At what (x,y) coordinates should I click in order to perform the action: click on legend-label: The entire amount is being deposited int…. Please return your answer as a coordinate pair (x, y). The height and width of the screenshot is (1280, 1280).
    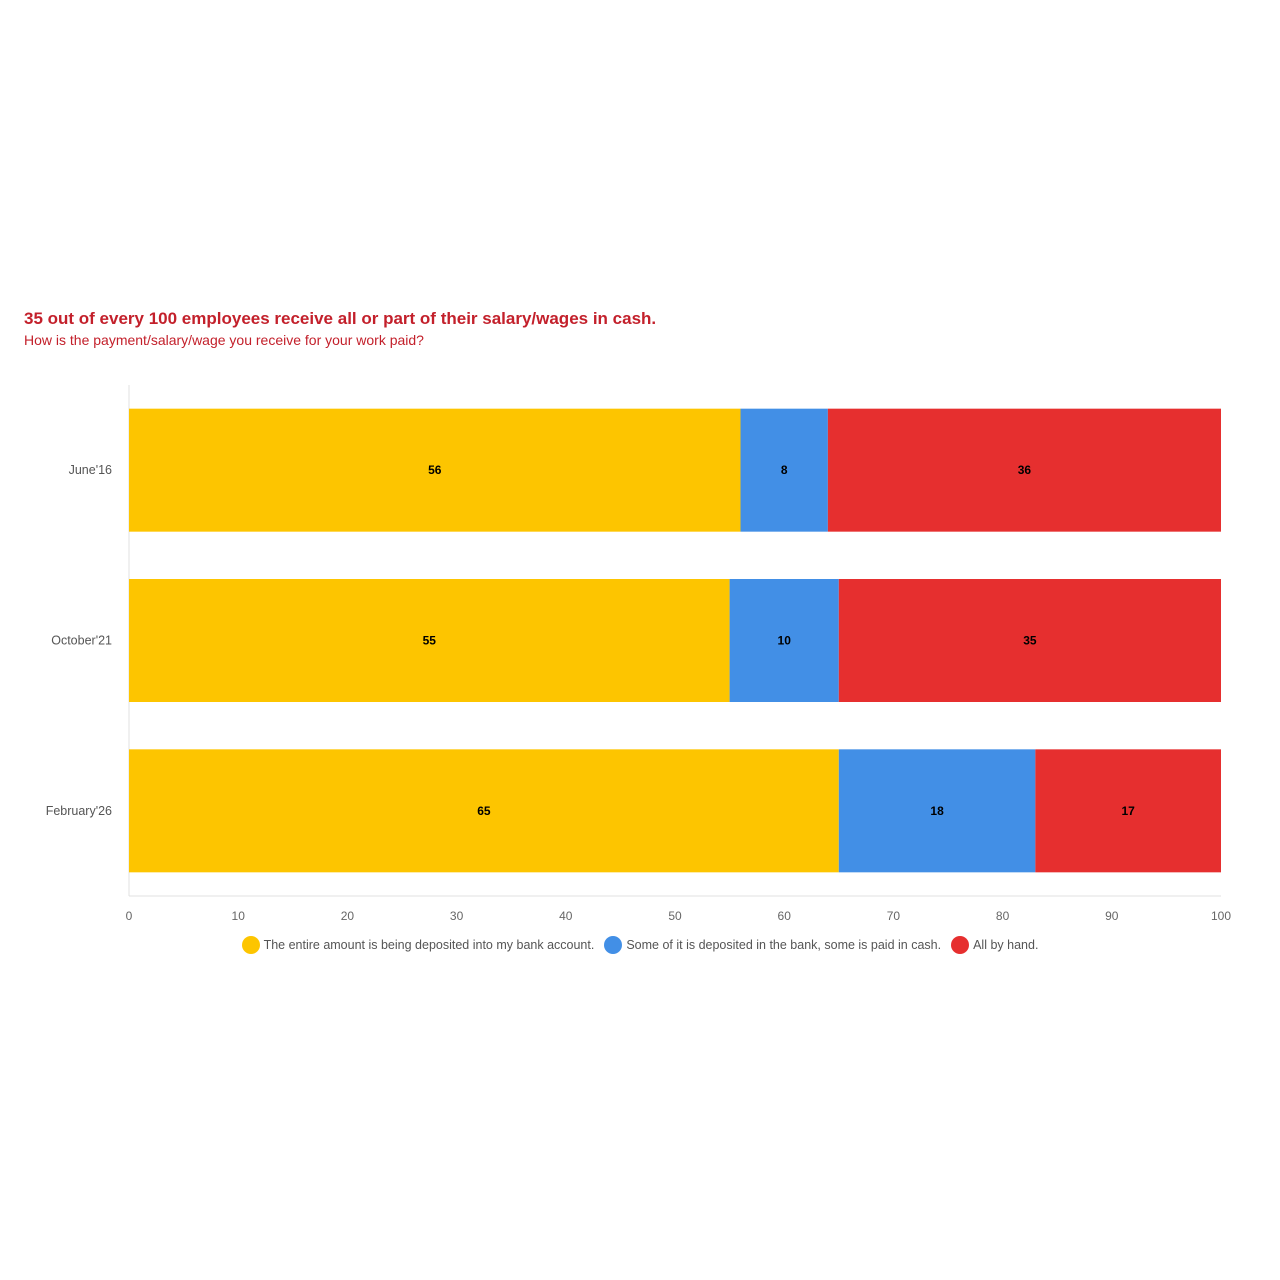
    Looking at the image, I should click on (429, 945).